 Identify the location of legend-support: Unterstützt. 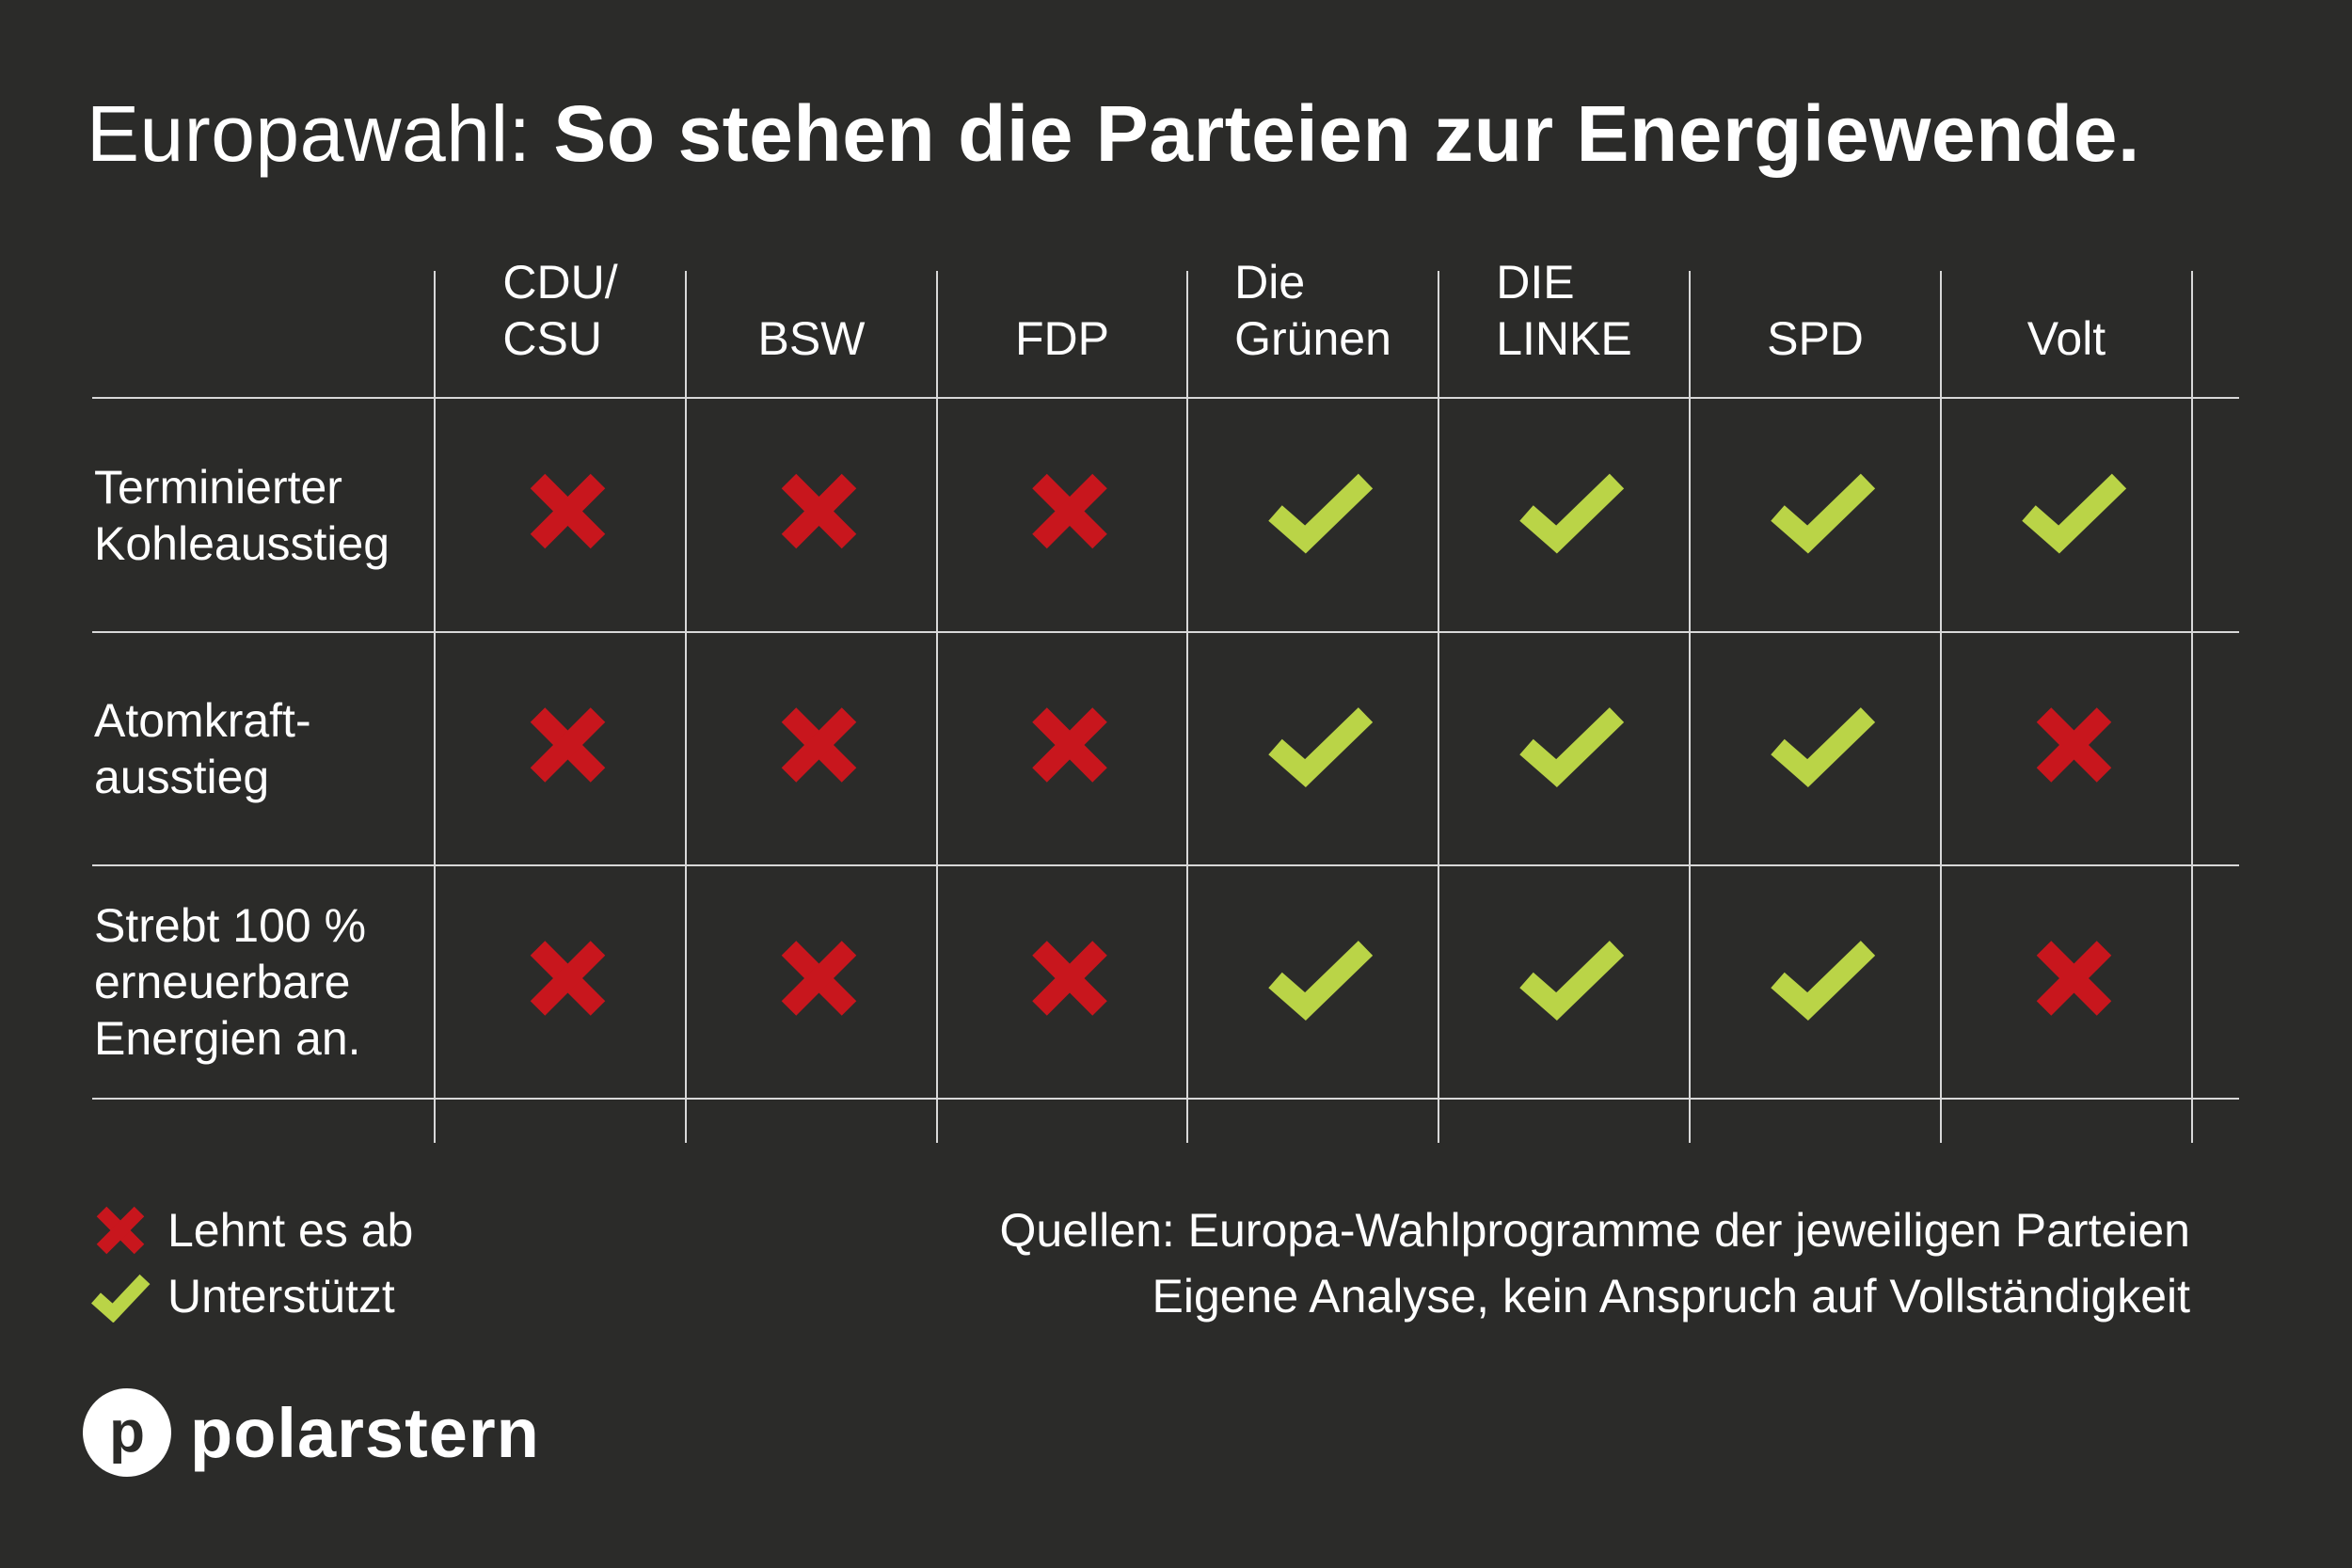
(242, 1296).